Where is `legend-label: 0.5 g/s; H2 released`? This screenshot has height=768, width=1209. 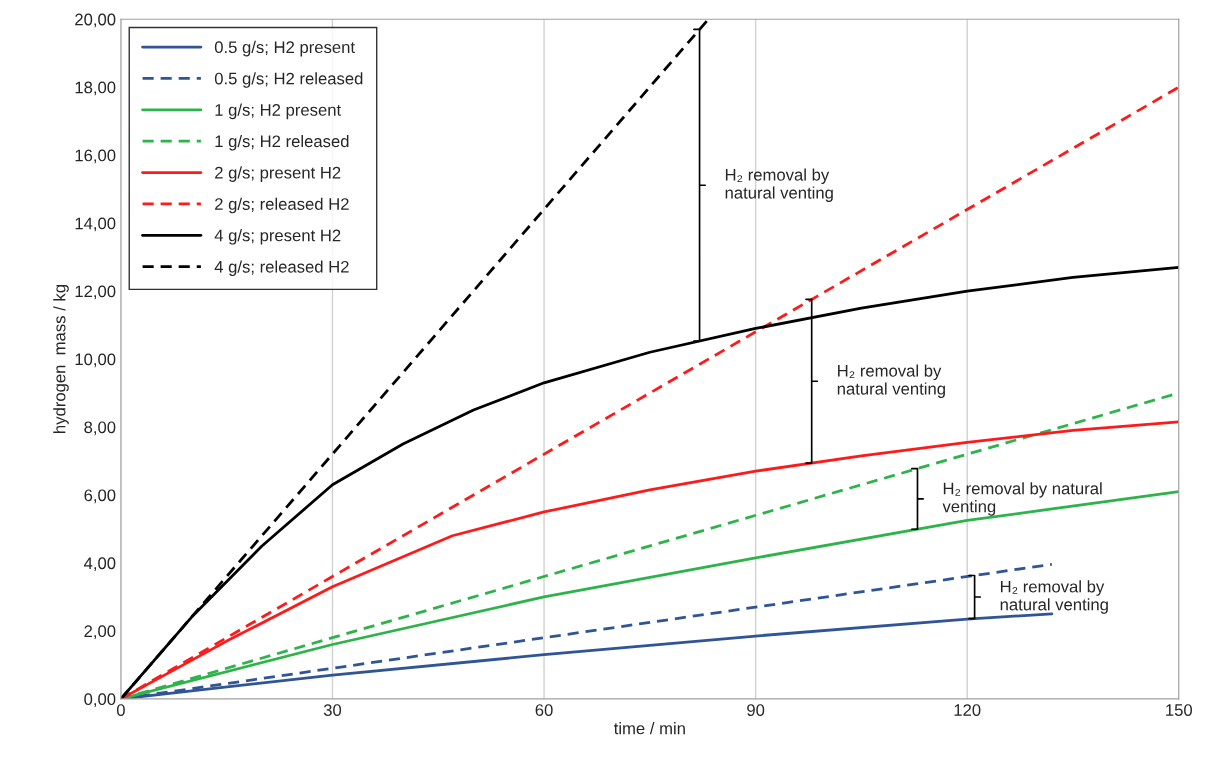 legend-label: 0.5 g/s; H2 released is located at coordinates (288, 80).